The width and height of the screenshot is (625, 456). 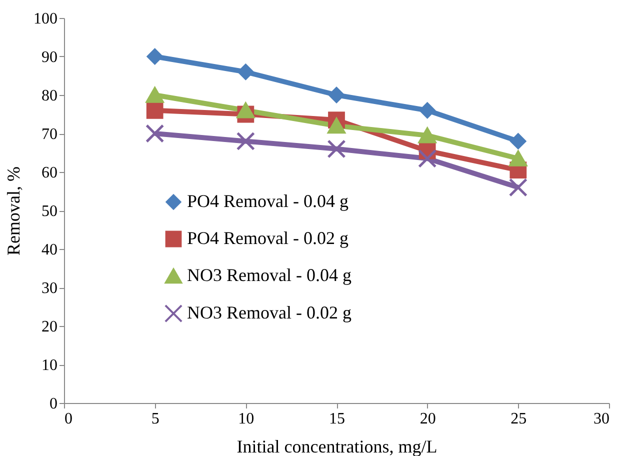 I want to click on y-tick-label: 80, so click(x=50, y=96).